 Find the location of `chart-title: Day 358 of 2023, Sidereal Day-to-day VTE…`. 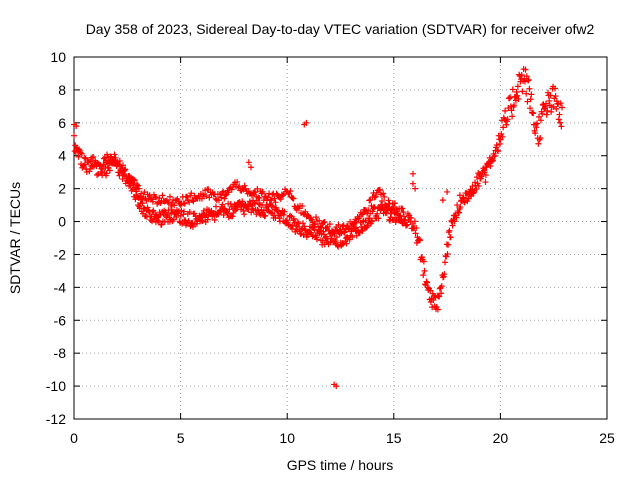

chart-title: Day 358 of 2023, Sidereal Day-to-day VTE… is located at coordinates (340, 29).